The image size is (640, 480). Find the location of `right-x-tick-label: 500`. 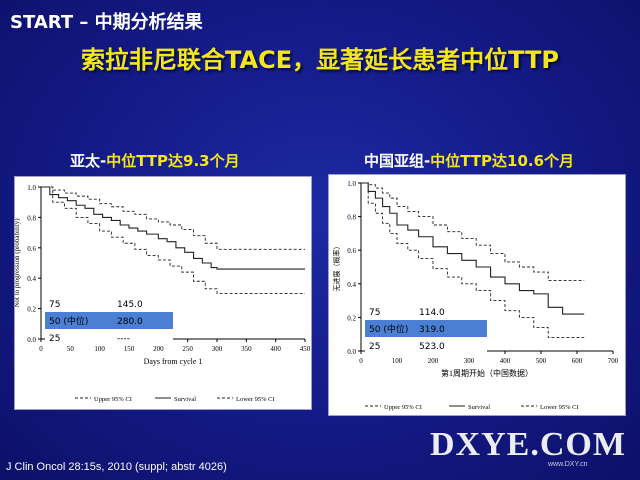

right-x-tick-label: 500 is located at coordinates (541, 361).